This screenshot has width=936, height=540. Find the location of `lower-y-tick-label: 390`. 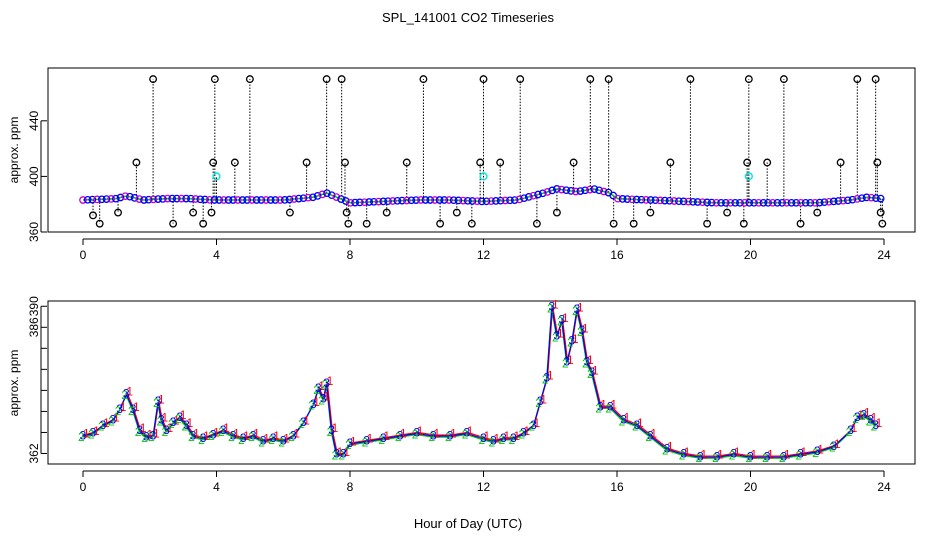

lower-y-tick-label: 390 is located at coordinates (34, 306).